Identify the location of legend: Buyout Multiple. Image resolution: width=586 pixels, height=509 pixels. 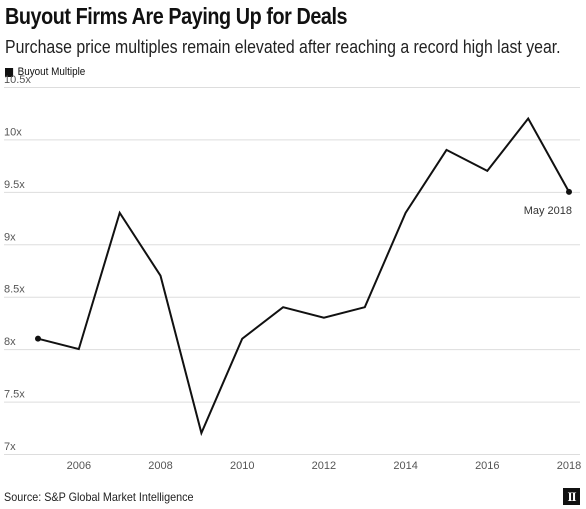
(45, 72).